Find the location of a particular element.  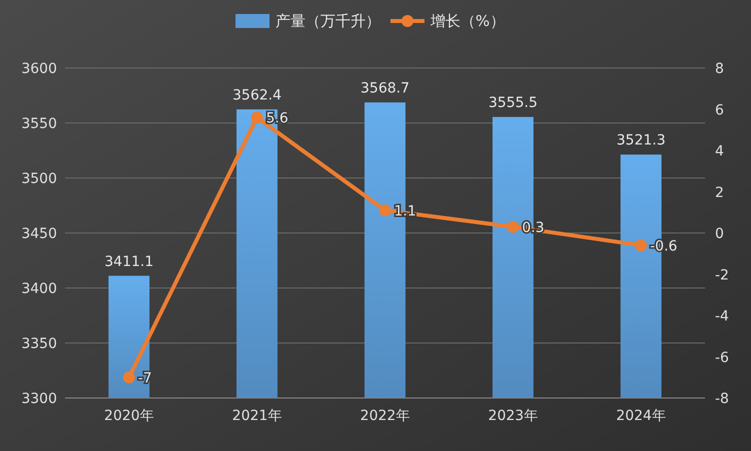

legend-label: 增长（%） is located at coordinates (467, 21).